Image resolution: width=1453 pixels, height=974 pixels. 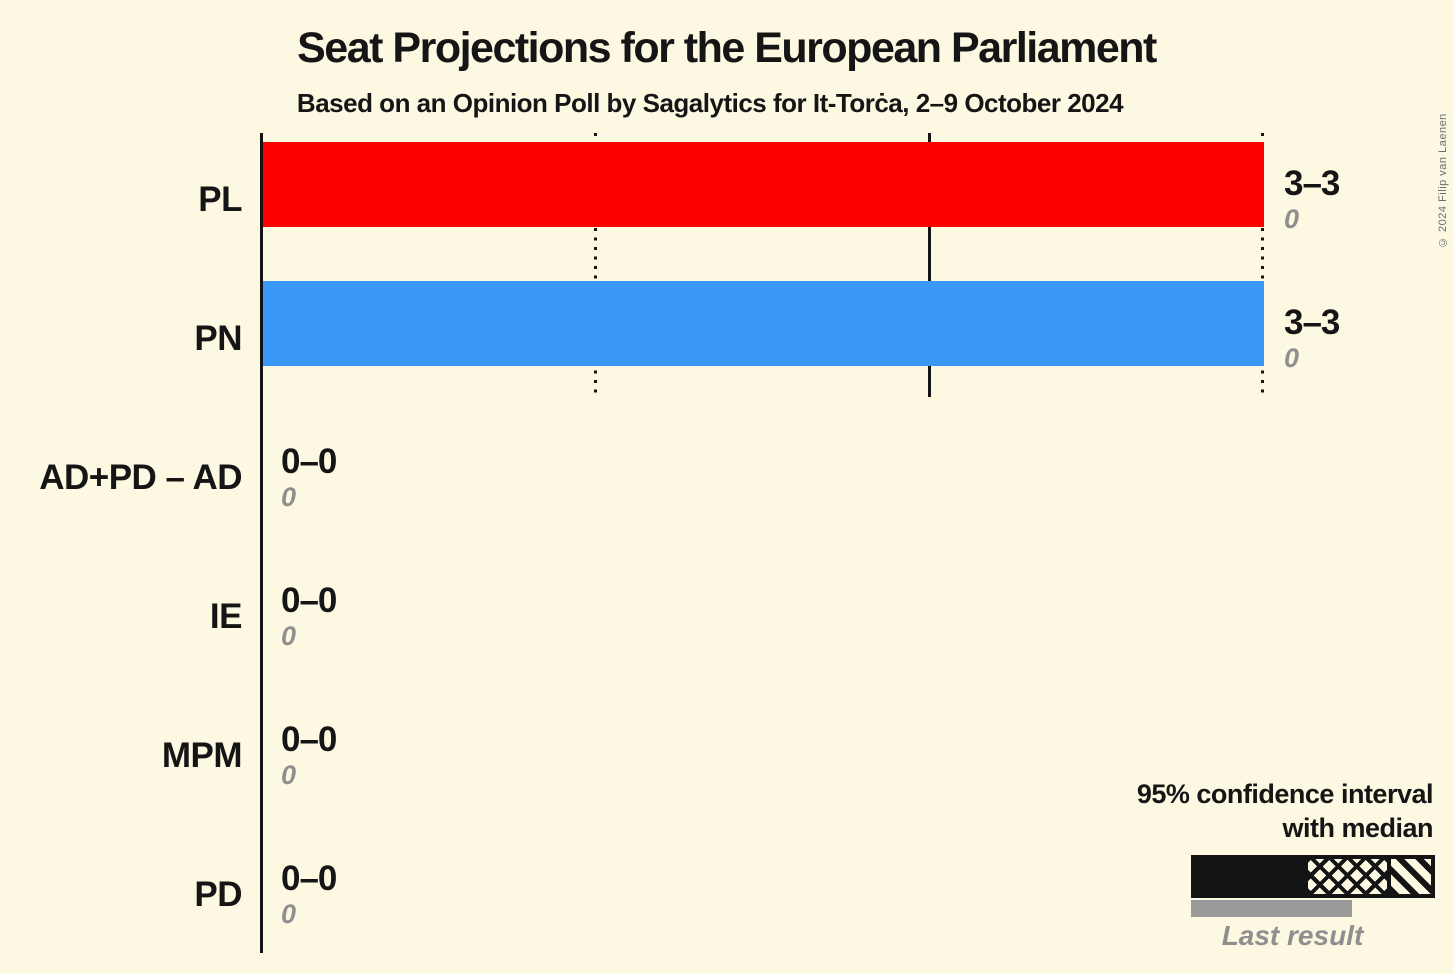 I want to click on chart-row-pl: PL 3–3 0, so click(x=726, y=202).